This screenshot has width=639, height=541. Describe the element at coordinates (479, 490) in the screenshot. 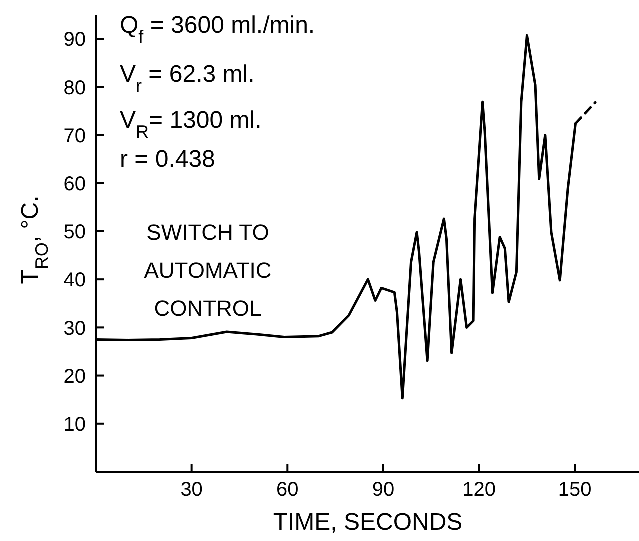

I see `x-tick-label: 120` at that location.